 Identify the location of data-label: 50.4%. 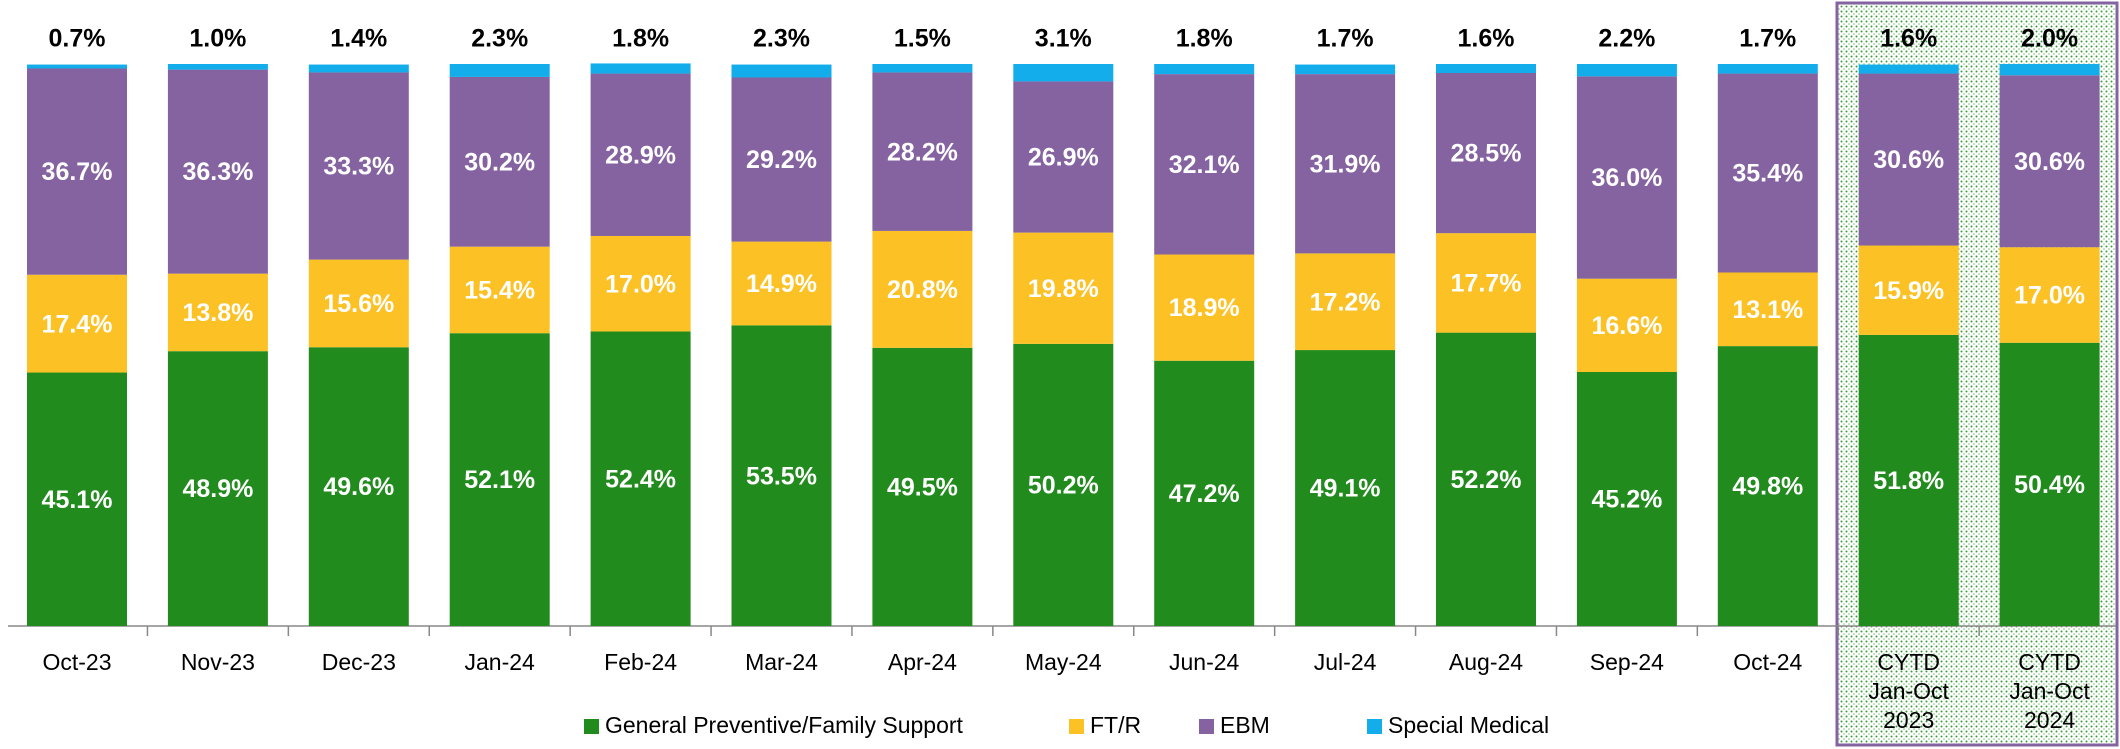
(2049, 485).